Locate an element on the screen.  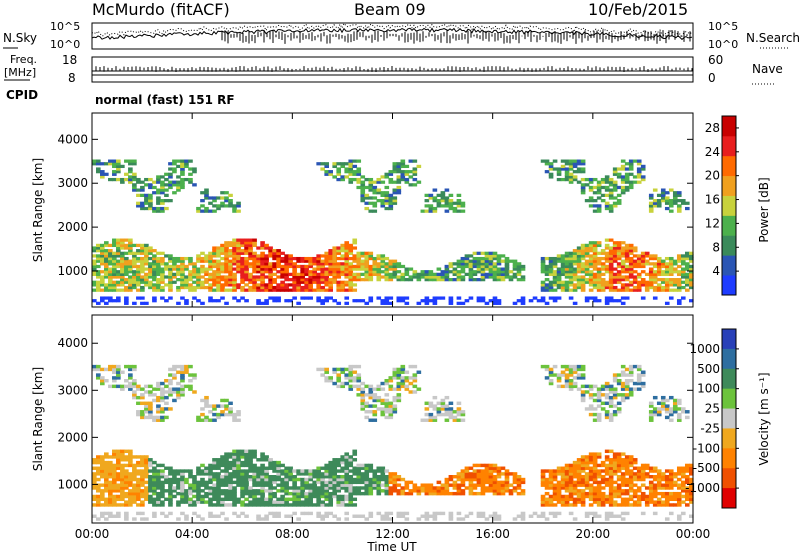
noise-panel-frame is located at coordinates (392, 36).